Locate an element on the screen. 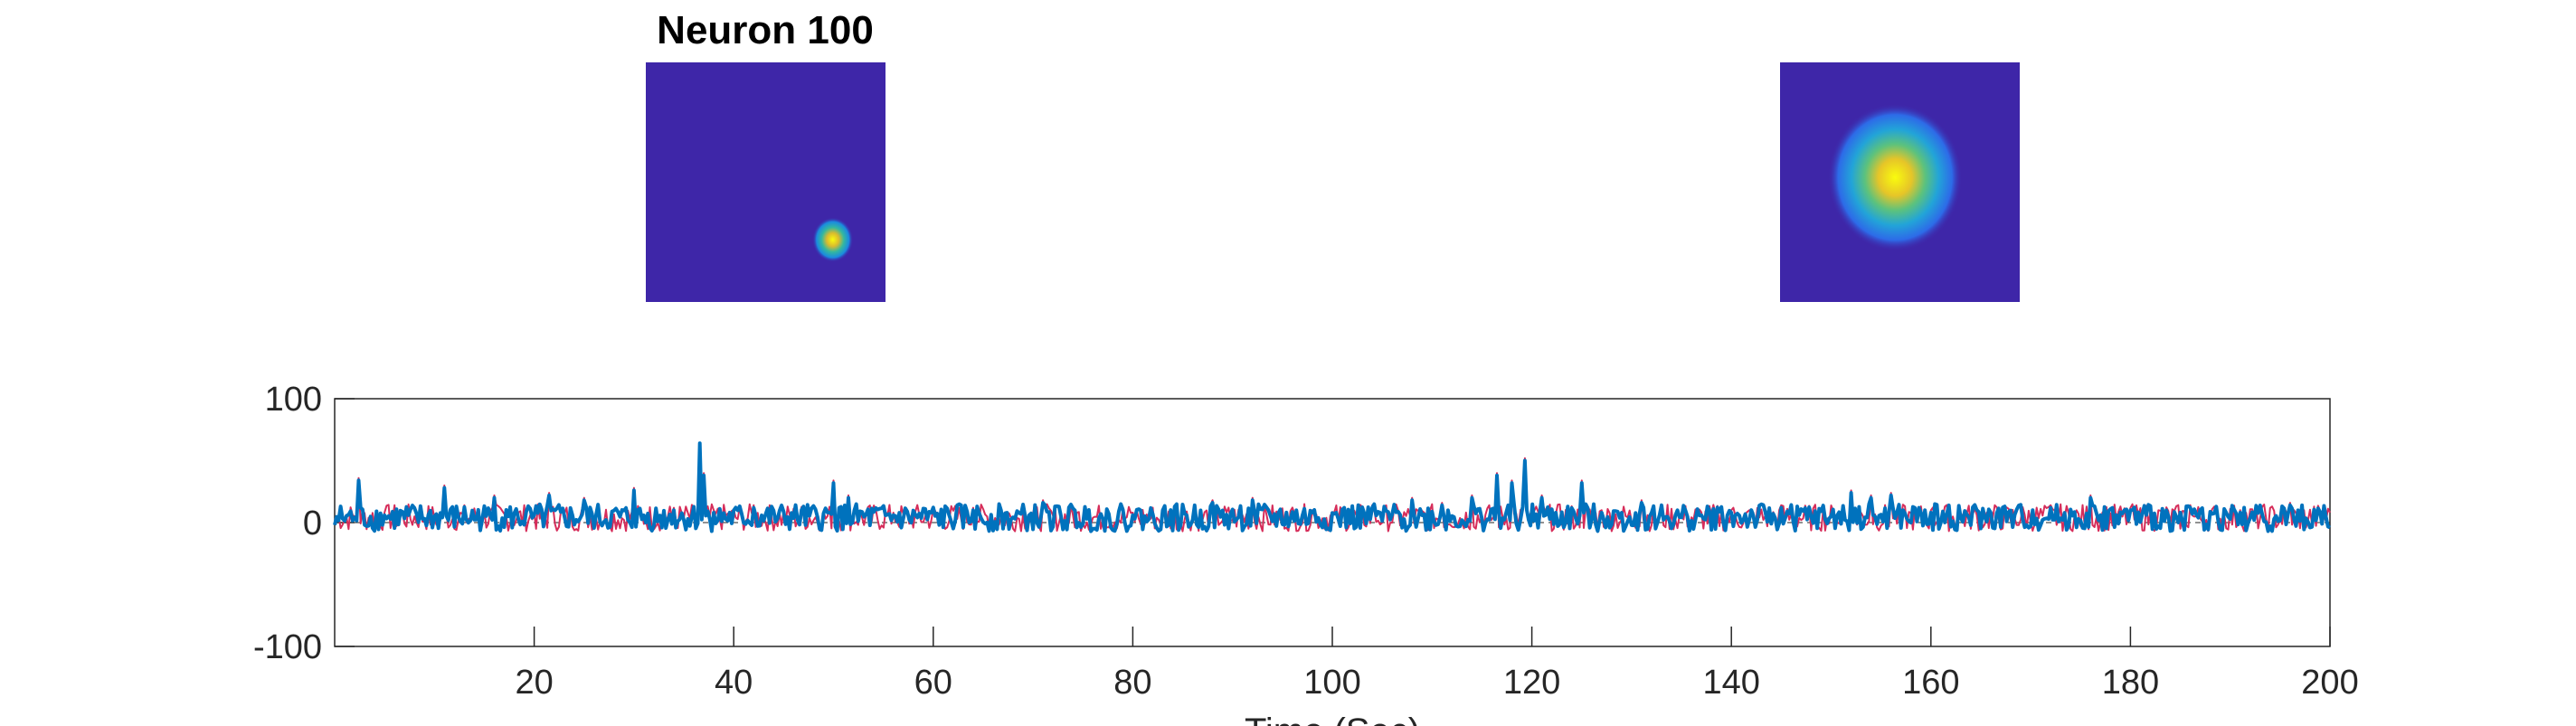  x-tick-label: 140 is located at coordinates (1730, 683).